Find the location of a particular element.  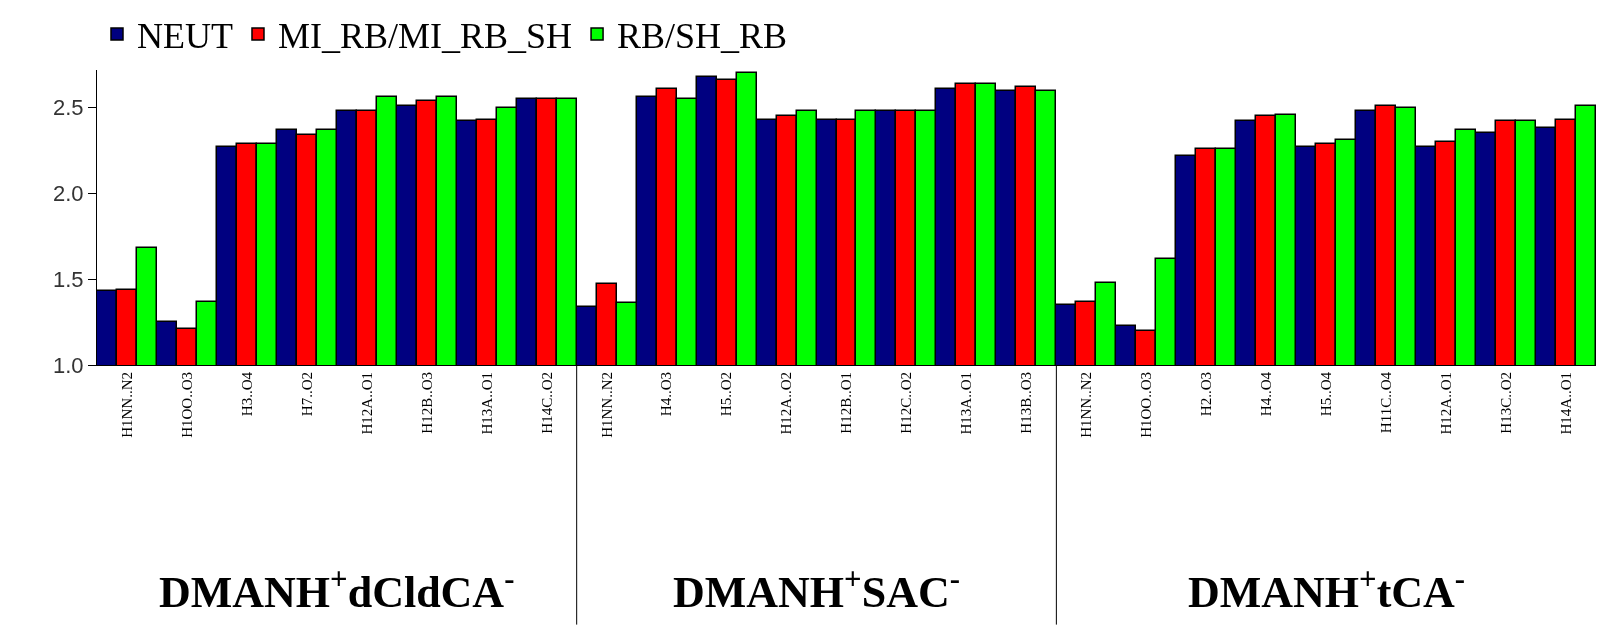

x-tick-label: H14C..O2 is located at coordinates (546, 403).